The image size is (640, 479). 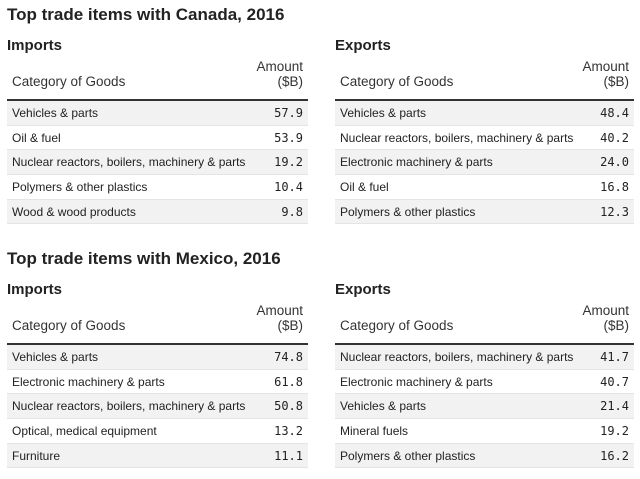 What do you see at coordinates (484, 407) in the screenshot?
I see `table-row: Vehicles & parts 21.4` at bounding box center [484, 407].